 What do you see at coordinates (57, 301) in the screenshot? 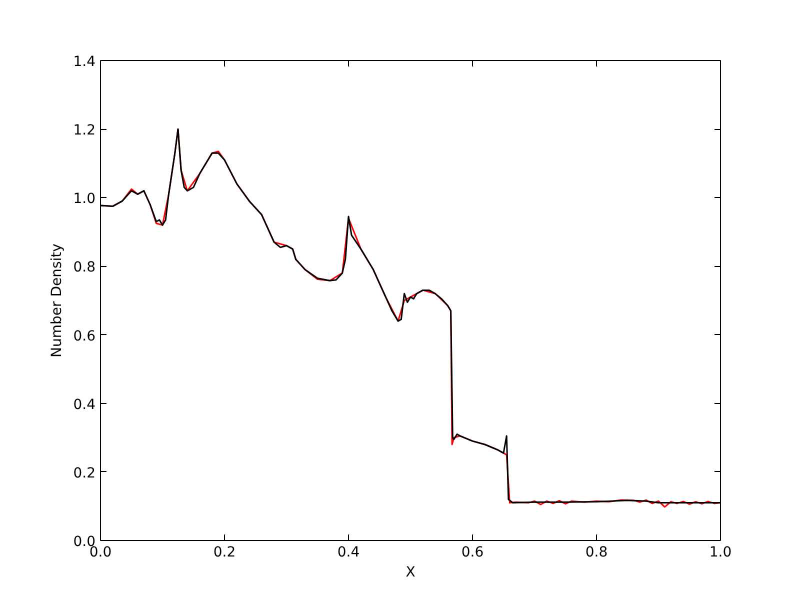
I see `y-axis-title: Number Density` at bounding box center [57, 301].